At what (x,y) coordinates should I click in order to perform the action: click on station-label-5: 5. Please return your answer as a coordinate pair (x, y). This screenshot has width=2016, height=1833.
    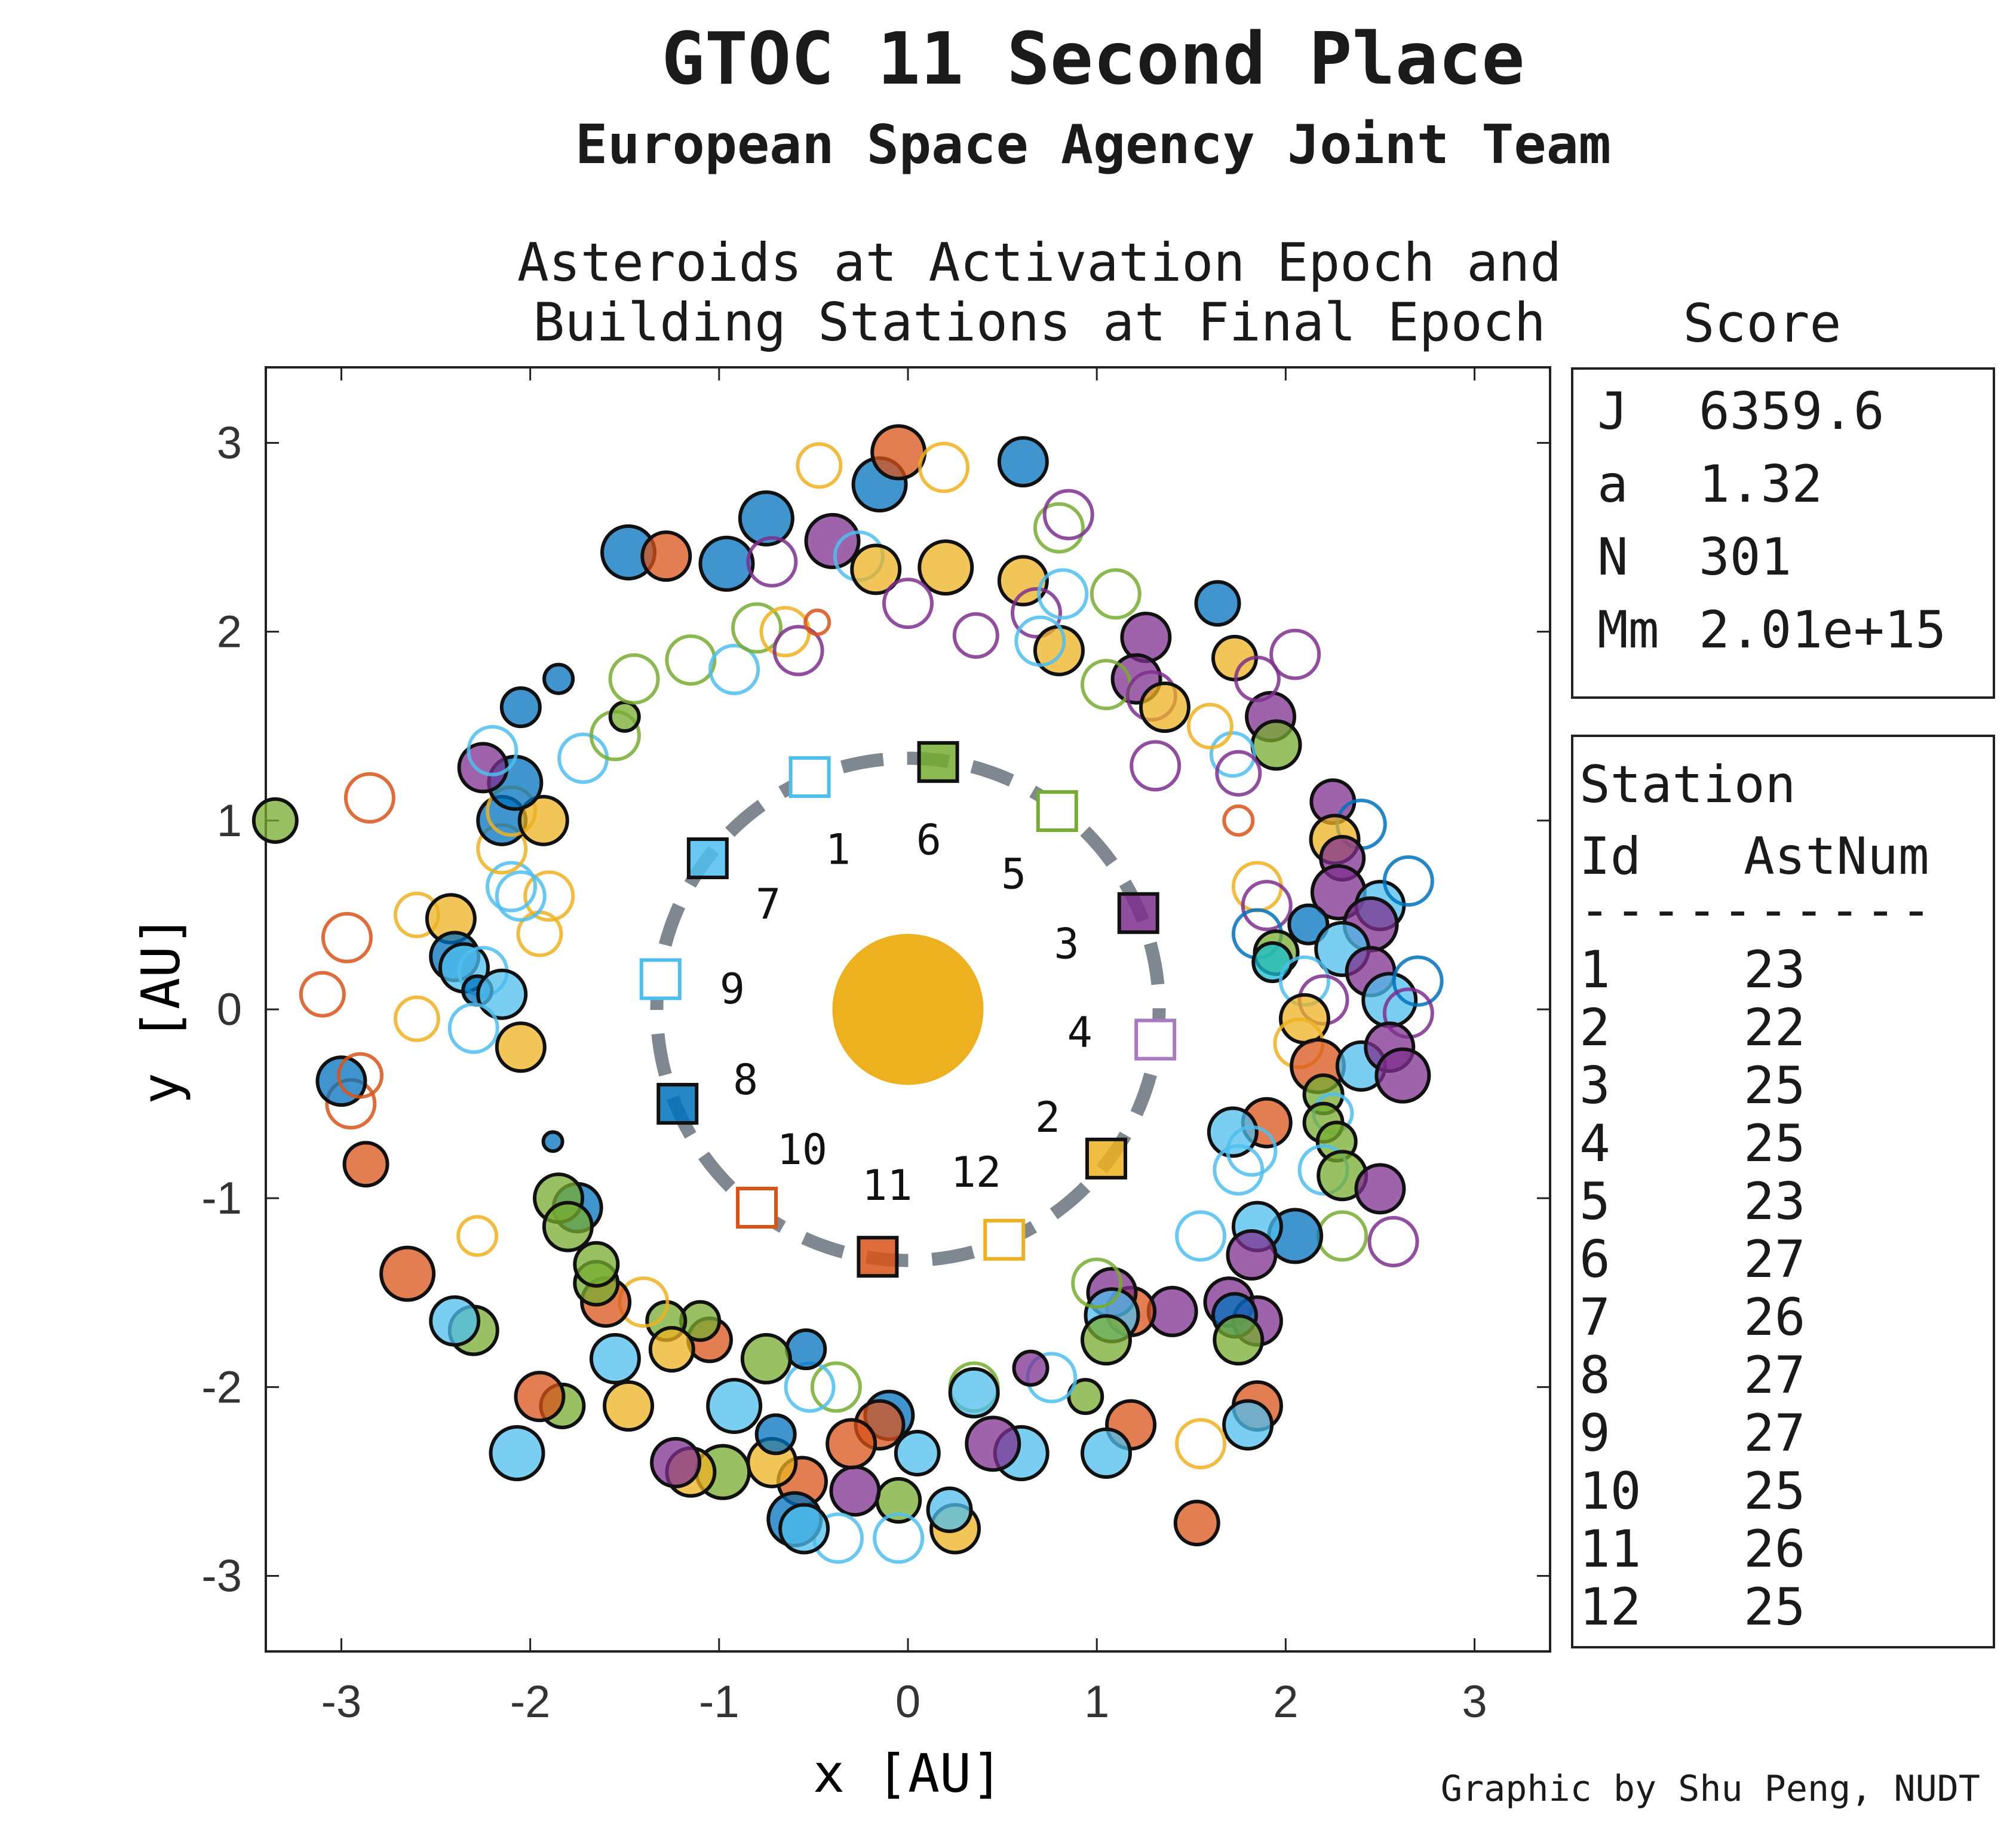
    Looking at the image, I should click on (1013, 873).